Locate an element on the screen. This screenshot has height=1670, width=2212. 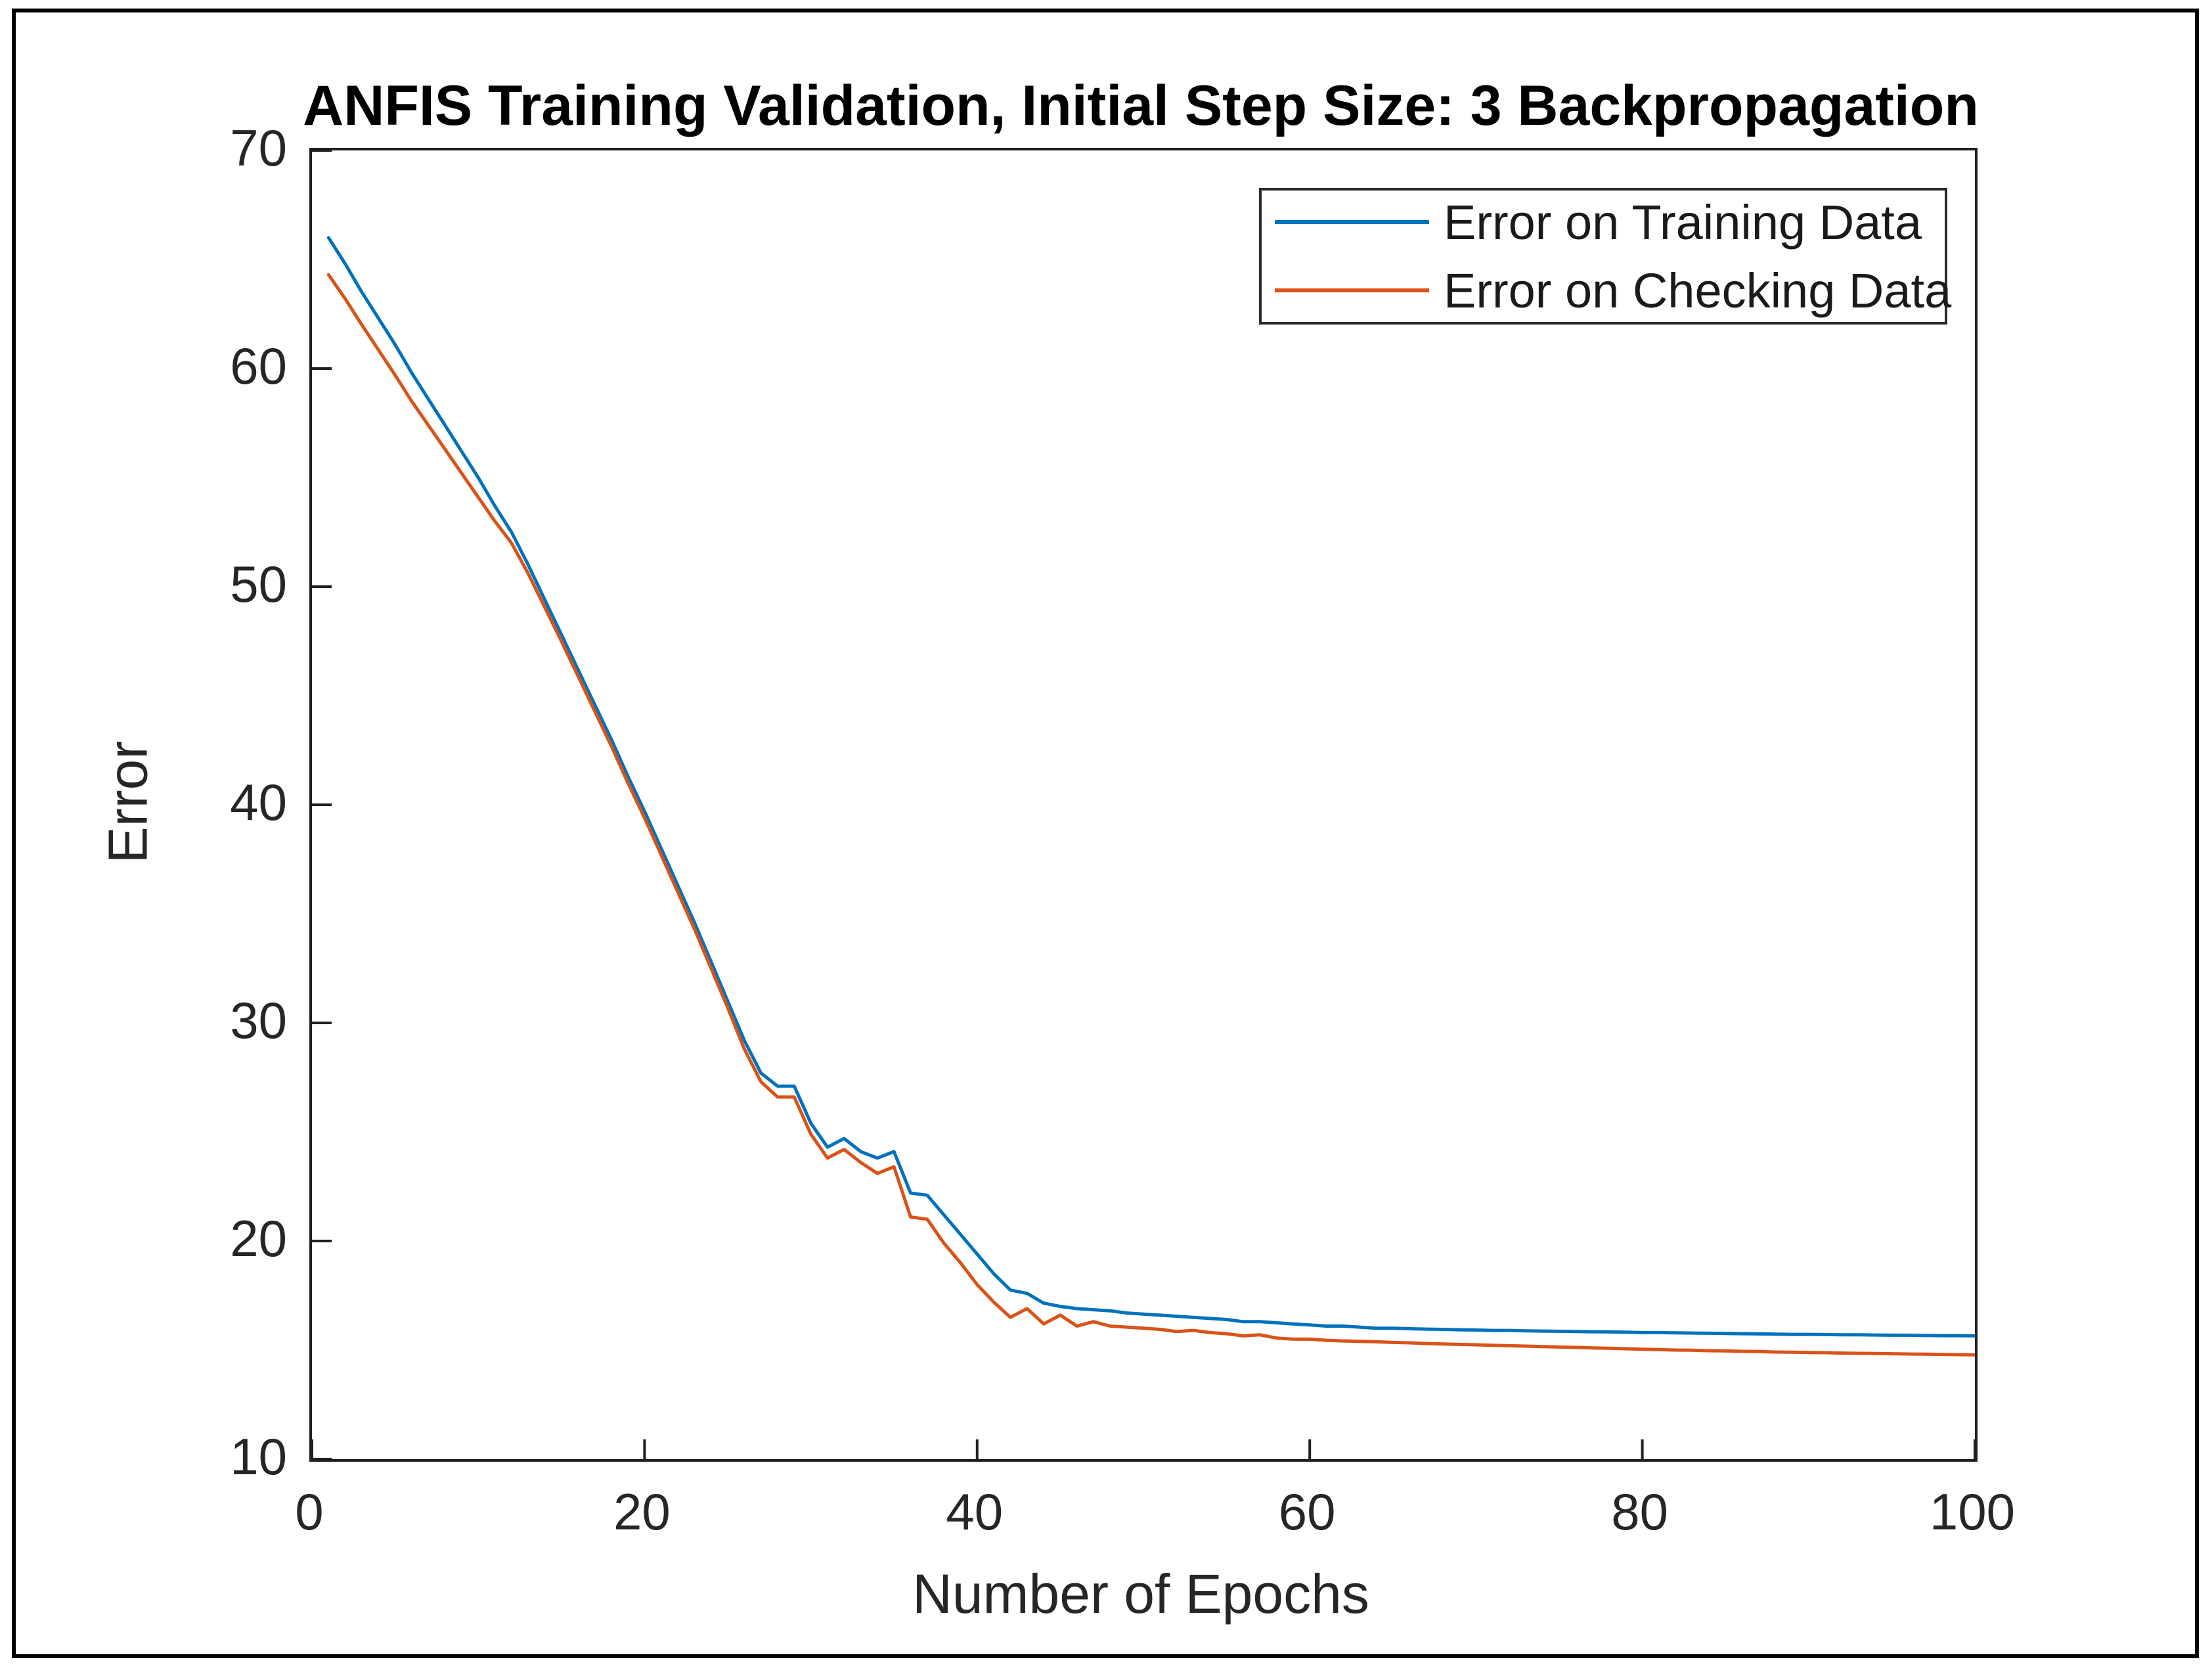
y-tick-label: 10 is located at coordinates (258, 1456).